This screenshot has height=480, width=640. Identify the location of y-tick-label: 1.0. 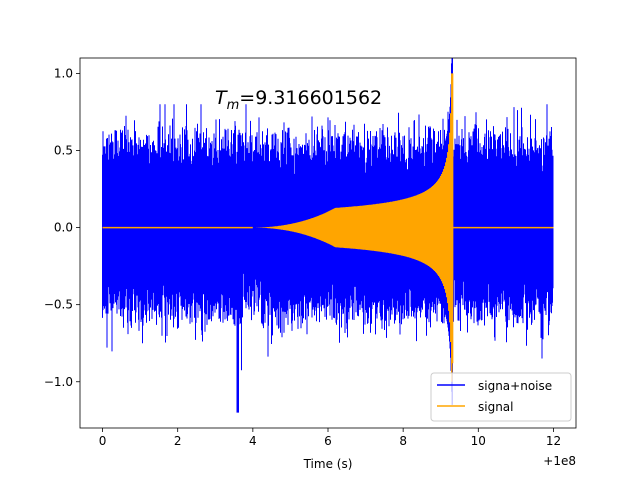
(63, 73).